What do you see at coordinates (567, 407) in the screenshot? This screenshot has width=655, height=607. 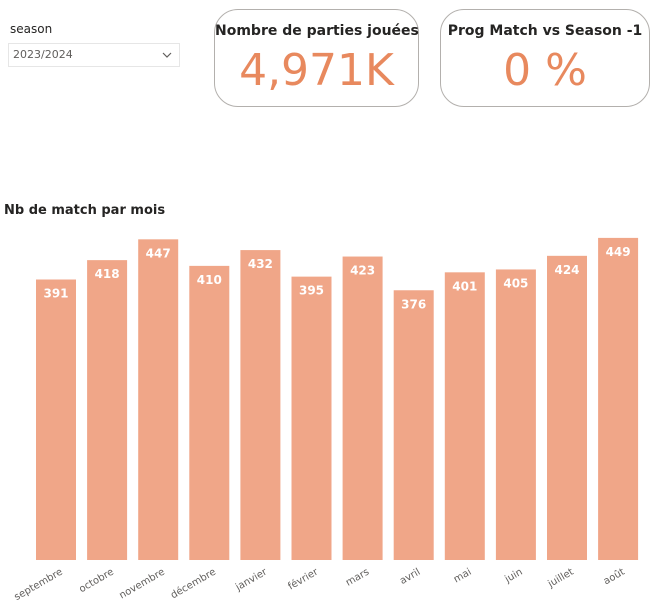 I see `bar-juillet` at bounding box center [567, 407].